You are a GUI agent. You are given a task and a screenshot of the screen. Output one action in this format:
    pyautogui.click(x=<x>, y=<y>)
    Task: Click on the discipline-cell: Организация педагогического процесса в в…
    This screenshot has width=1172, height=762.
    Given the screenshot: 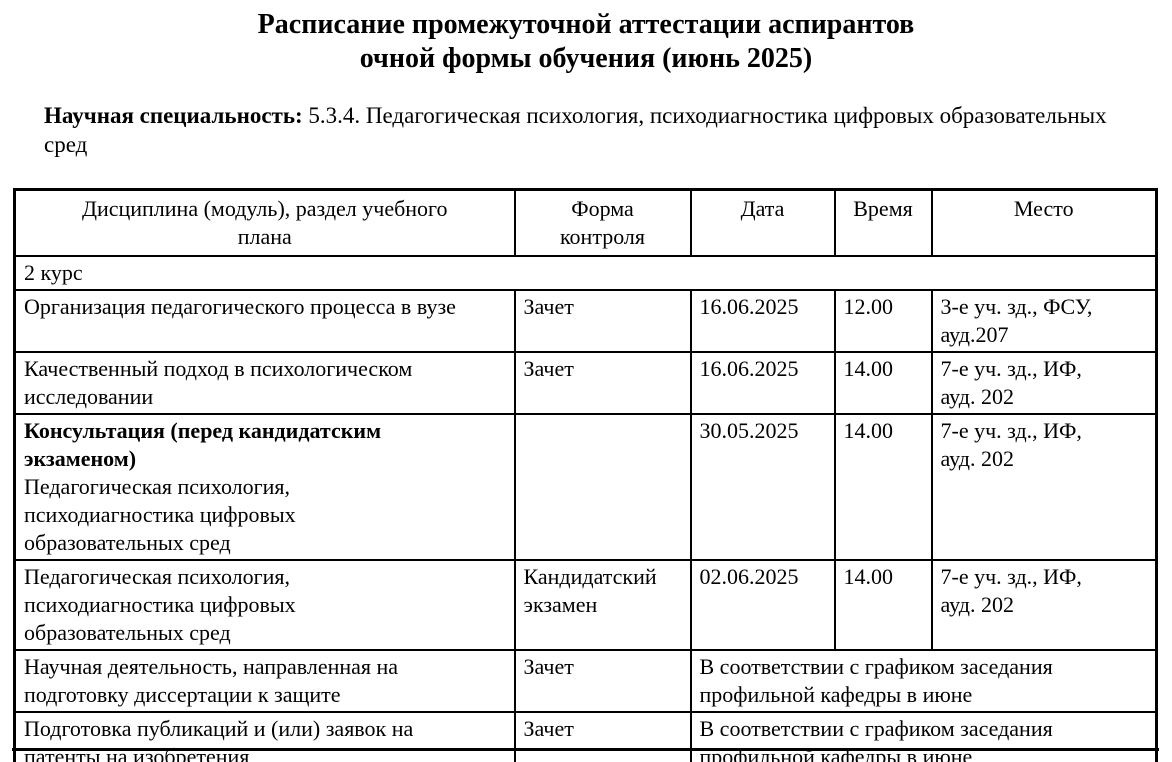 What is the action you would take?
    pyautogui.click(x=264, y=321)
    